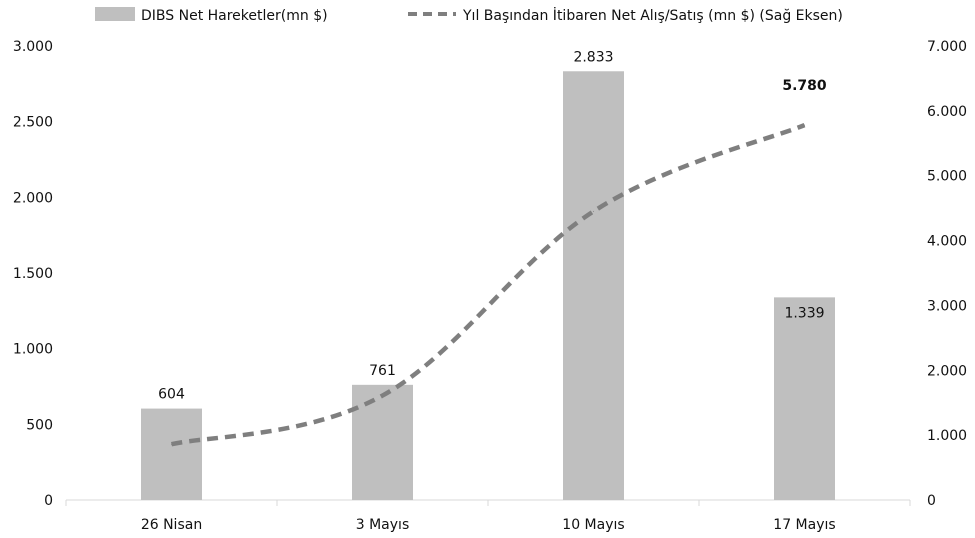  I want to click on left-tick-label: 2.000, so click(33, 198).